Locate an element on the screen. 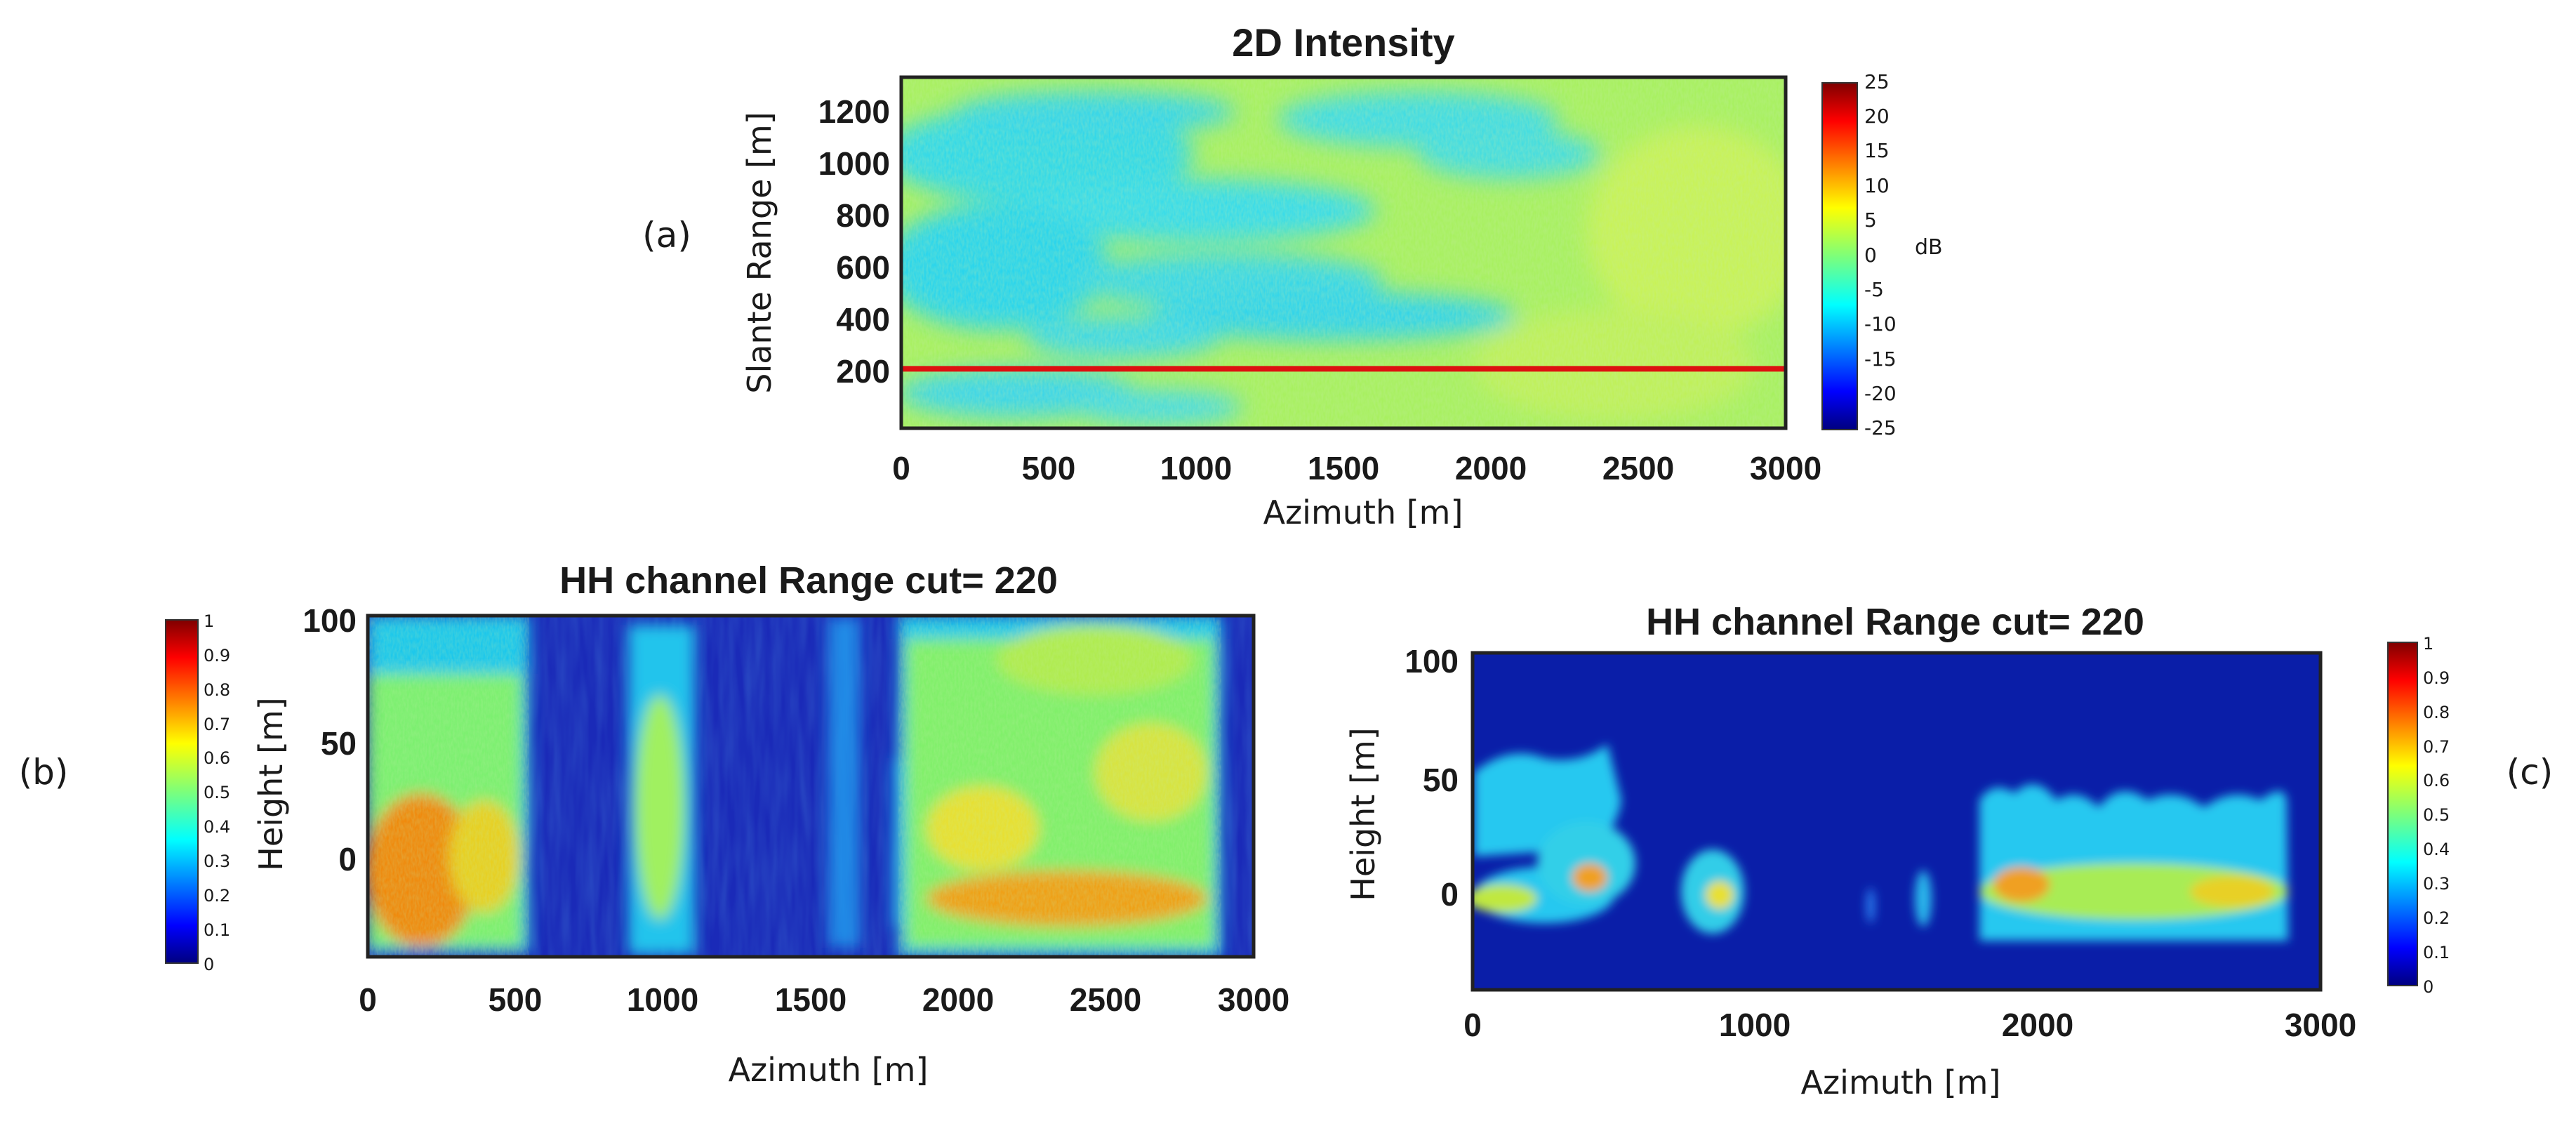 The width and height of the screenshot is (2576, 1126). panel-a-heatmap is located at coordinates (1344, 252).